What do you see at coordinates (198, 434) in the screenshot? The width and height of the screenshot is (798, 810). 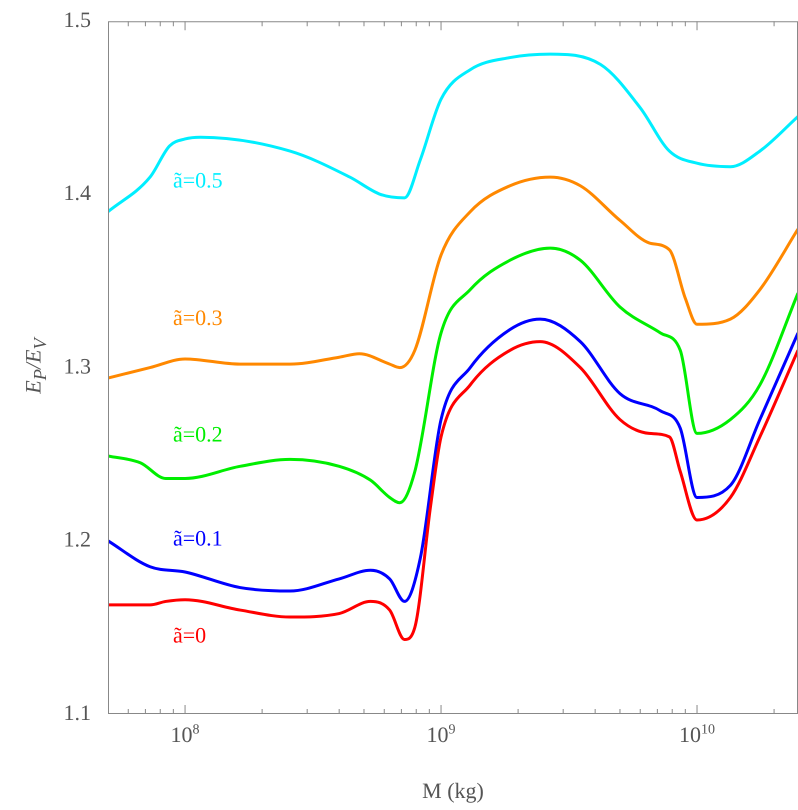 I see `series-label: ã=0.2` at bounding box center [198, 434].